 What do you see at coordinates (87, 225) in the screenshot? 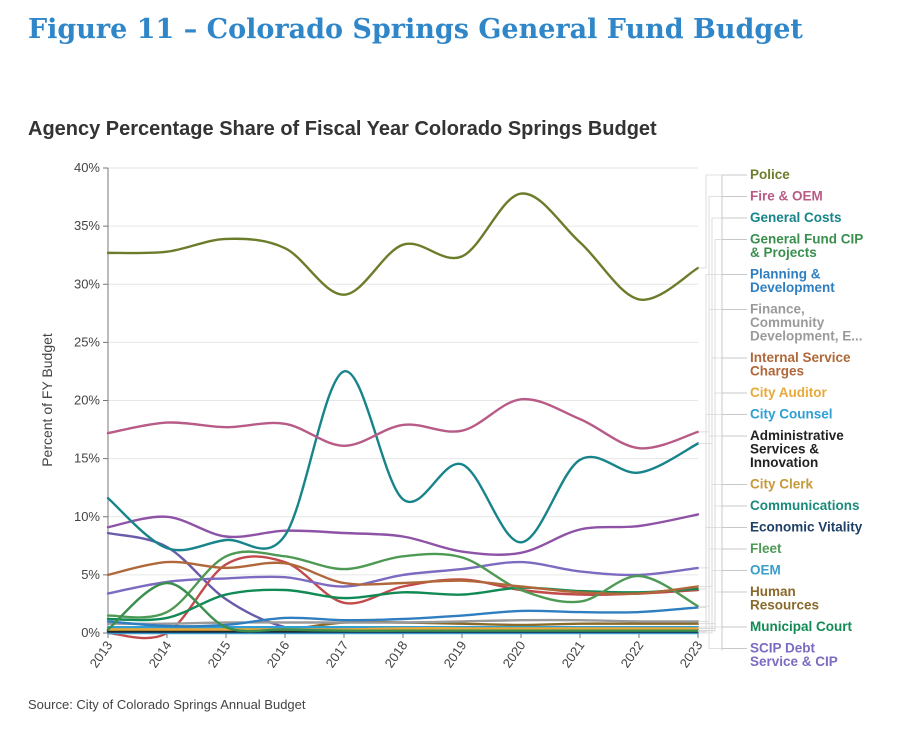
I see `y-tick-label: 35%` at bounding box center [87, 225].